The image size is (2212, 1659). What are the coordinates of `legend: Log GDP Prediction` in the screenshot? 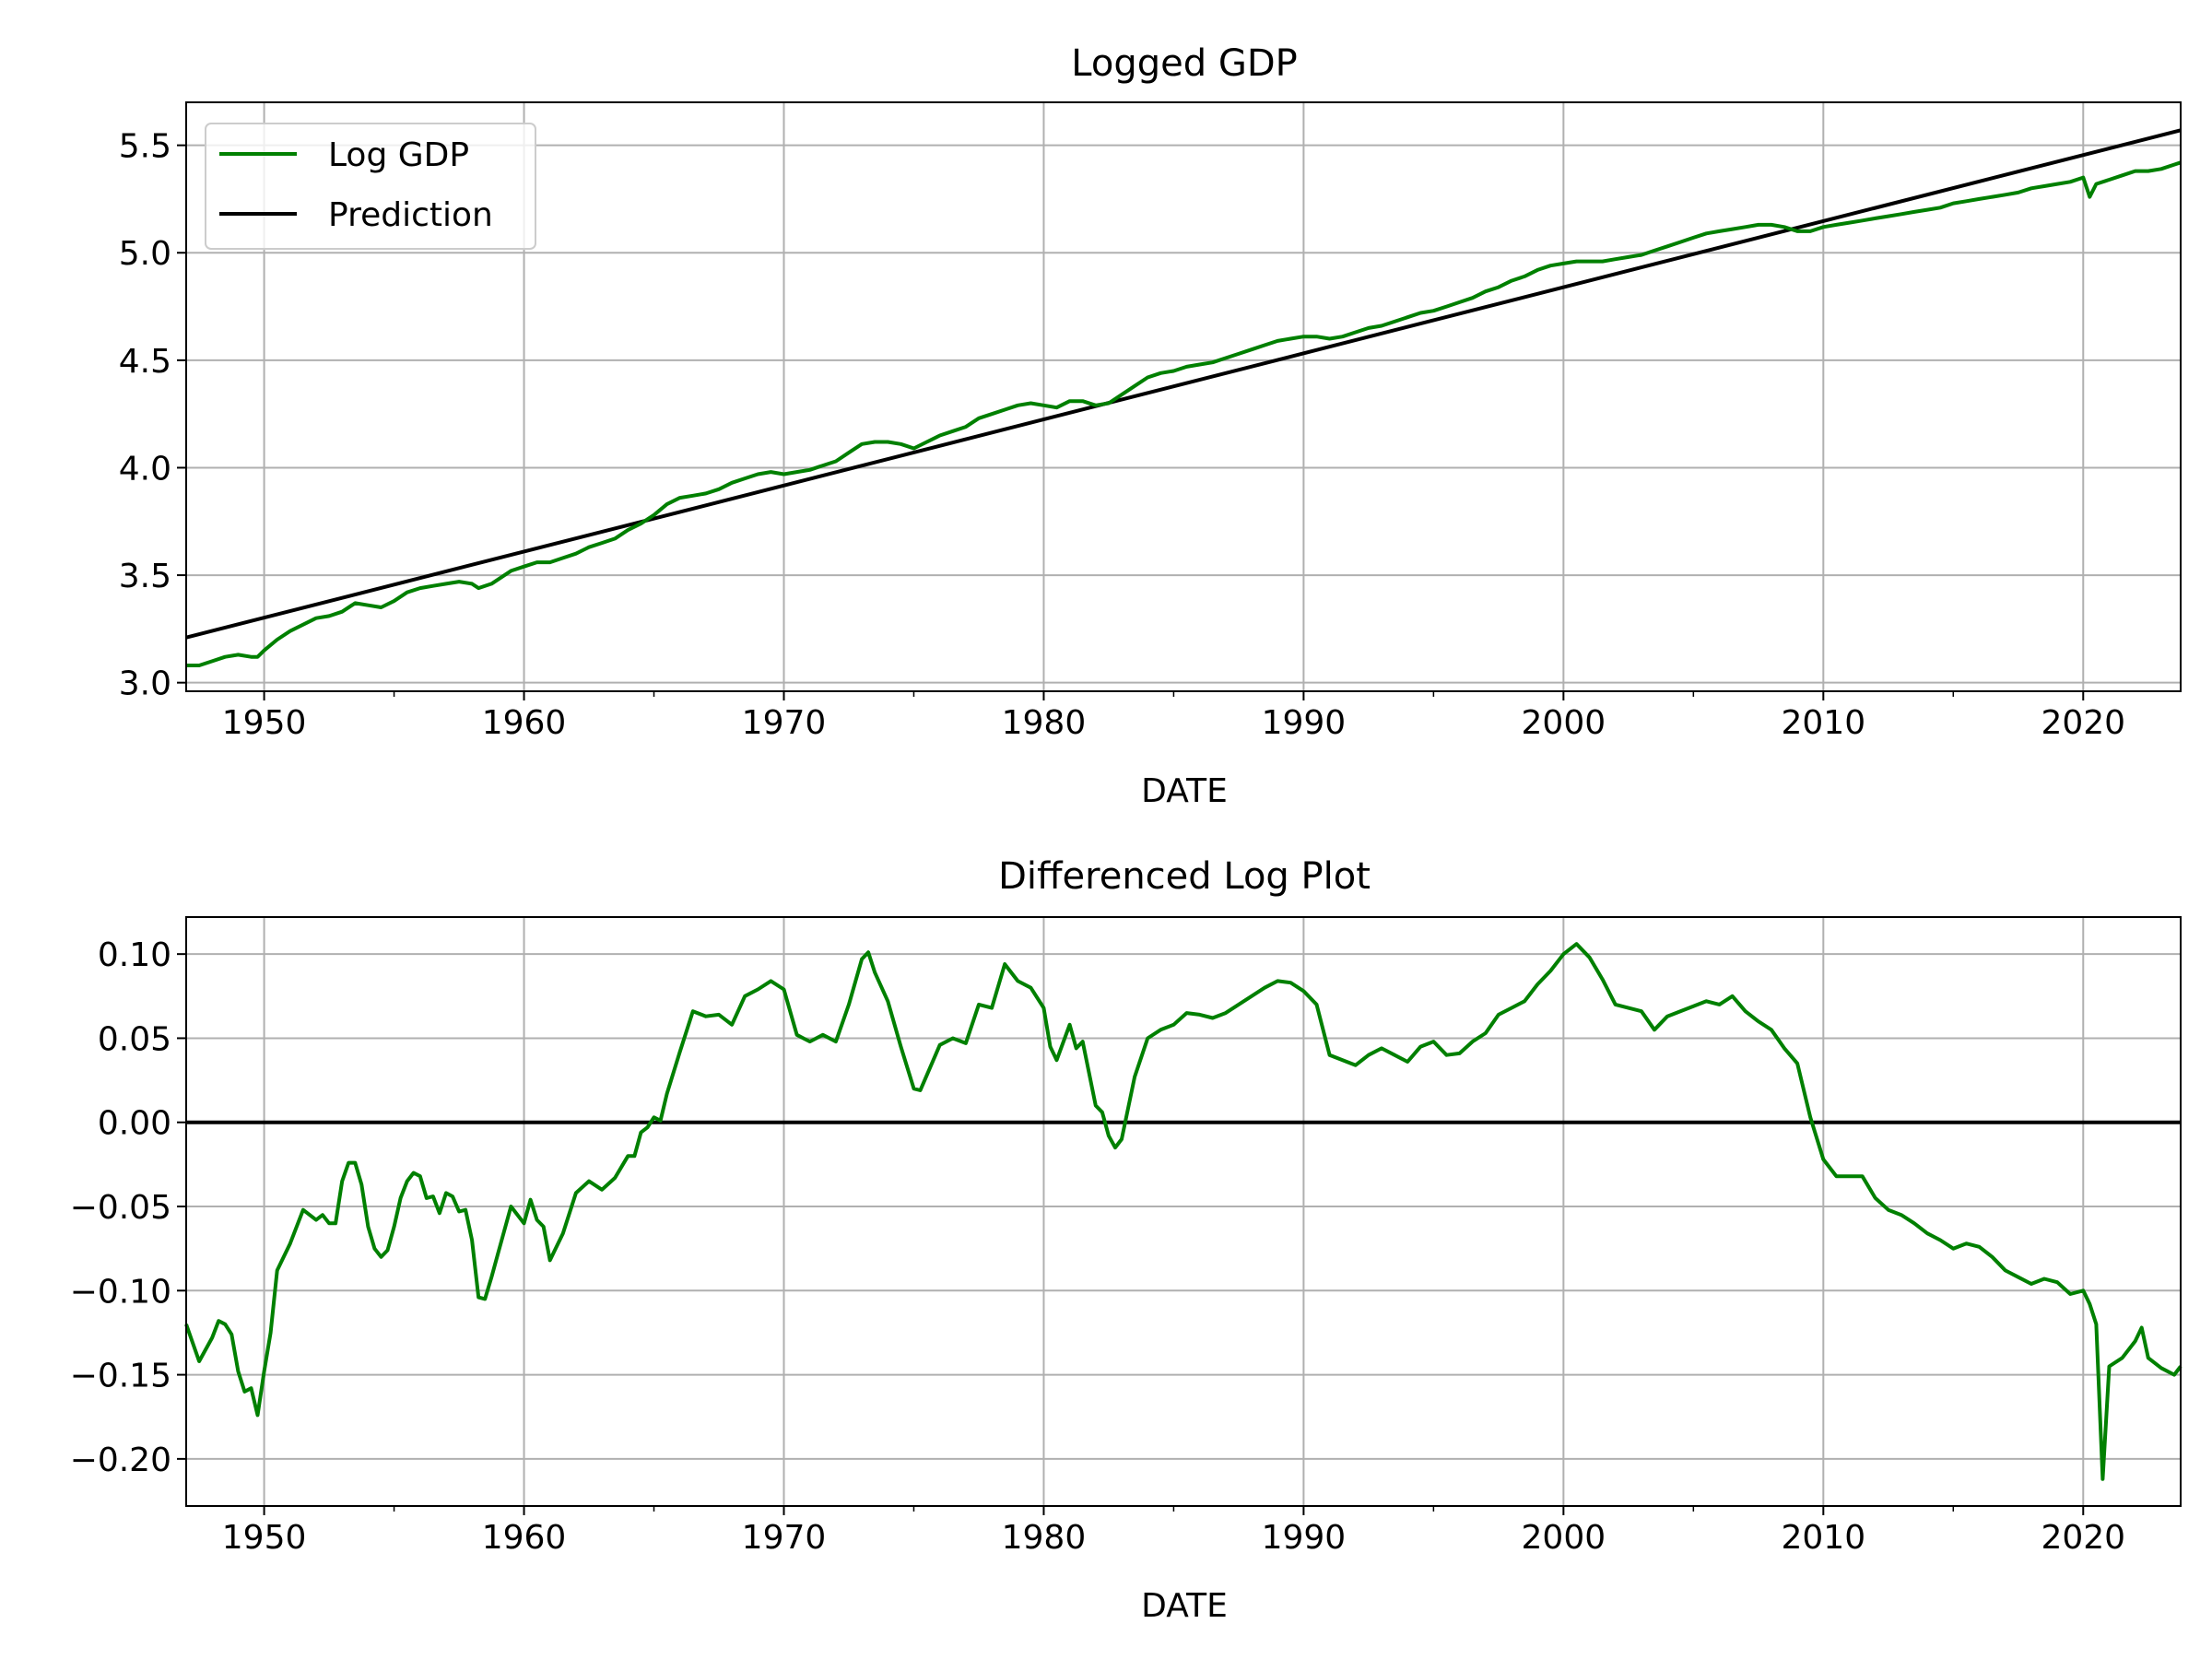 It's located at (370, 186).